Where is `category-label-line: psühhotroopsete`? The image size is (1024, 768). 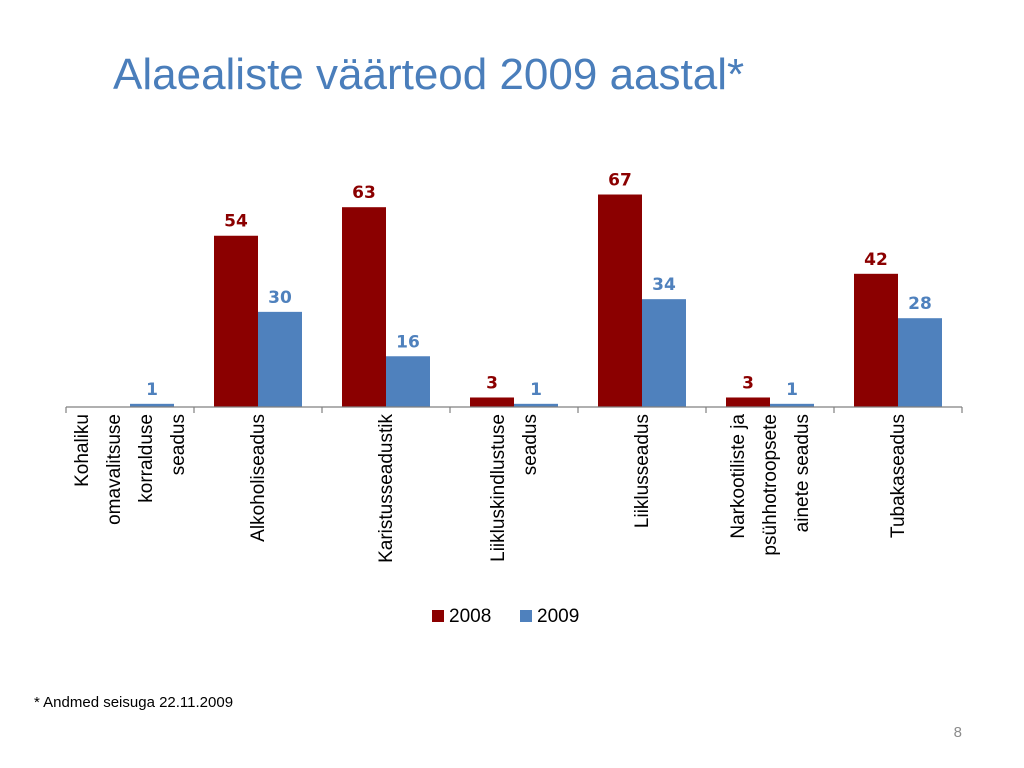
category-label-line: psühhotroopsete is located at coordinates (770, 485).